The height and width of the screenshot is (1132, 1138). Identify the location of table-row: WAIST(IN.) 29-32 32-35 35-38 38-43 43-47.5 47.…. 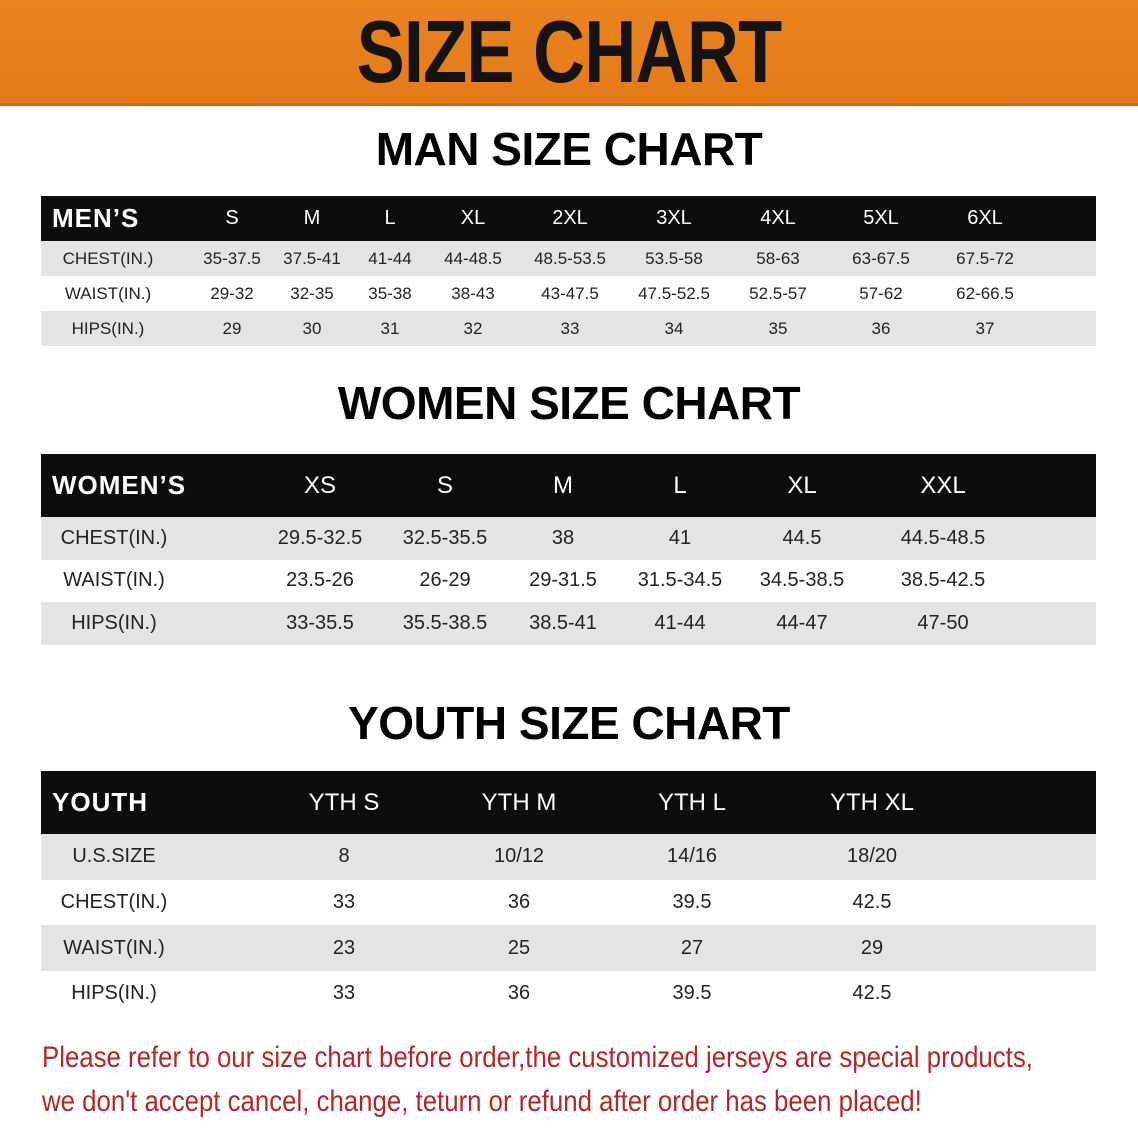
(568, 293).